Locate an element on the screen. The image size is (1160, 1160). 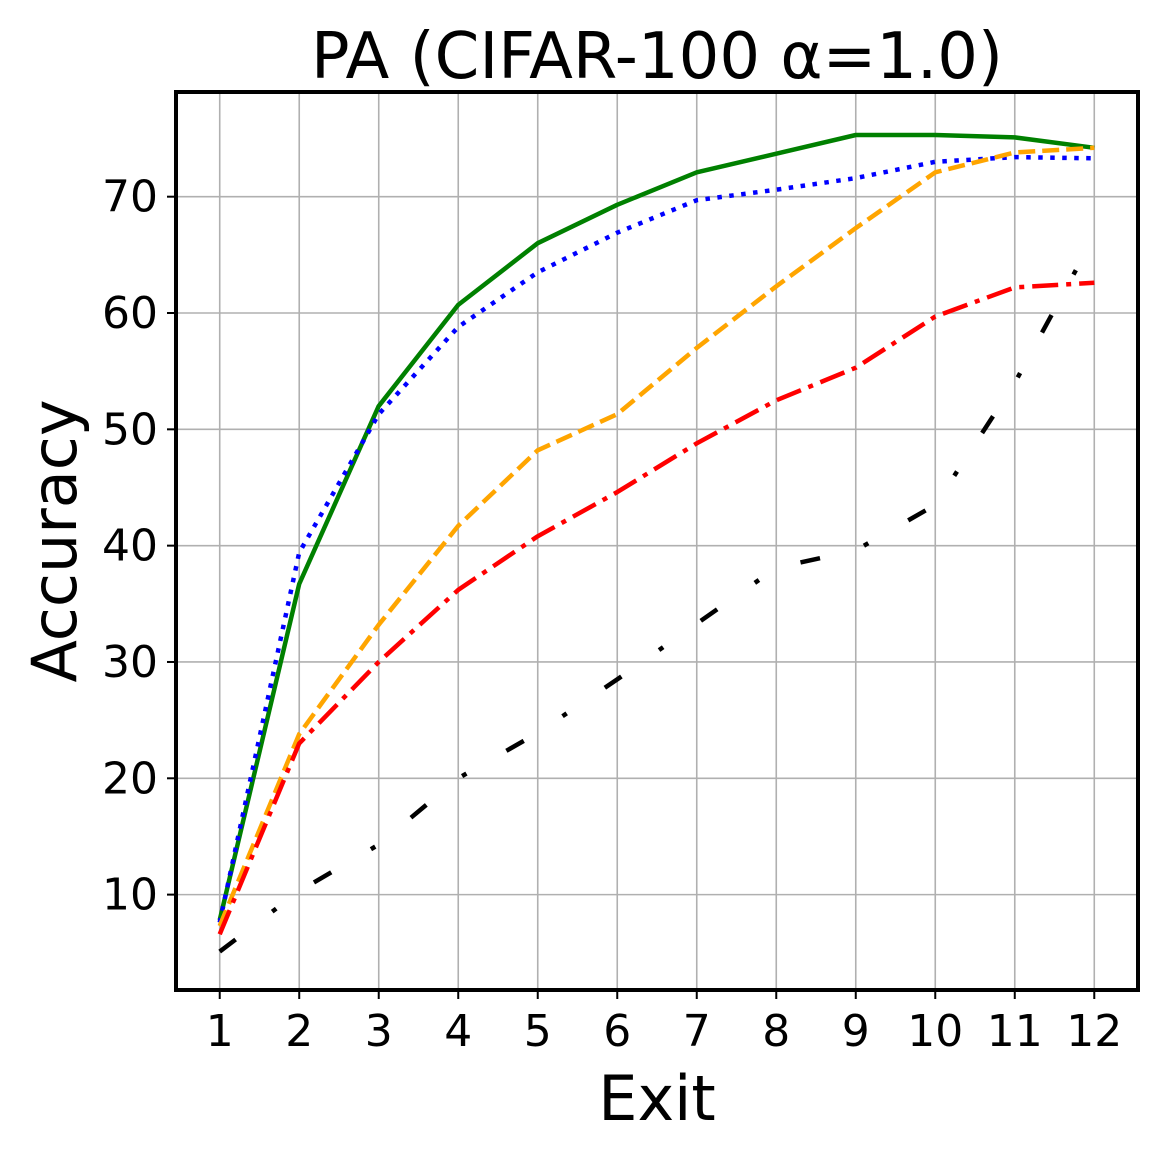
x-tick-label: 10 is located at coordinates (935, 1031).